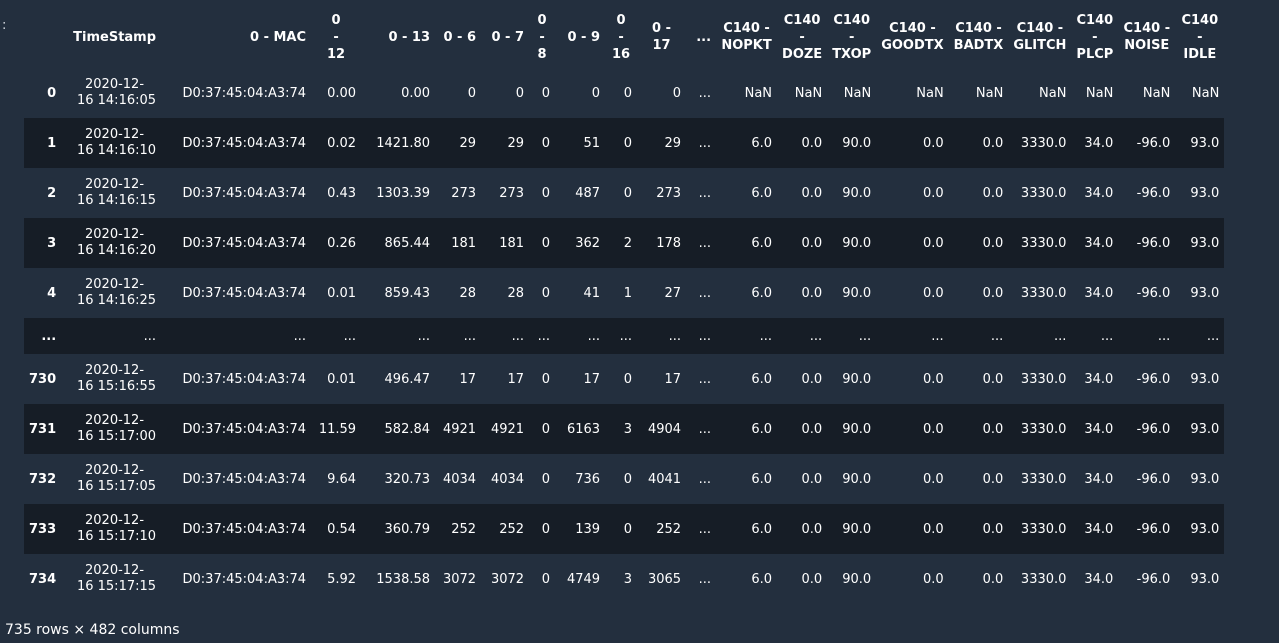 The width and height of the screenshot is (1279, 643). What do you see at coordinates (336, 54) in the screenshot?
I see `column-header-line: 12` at bounding box center [336, 54].